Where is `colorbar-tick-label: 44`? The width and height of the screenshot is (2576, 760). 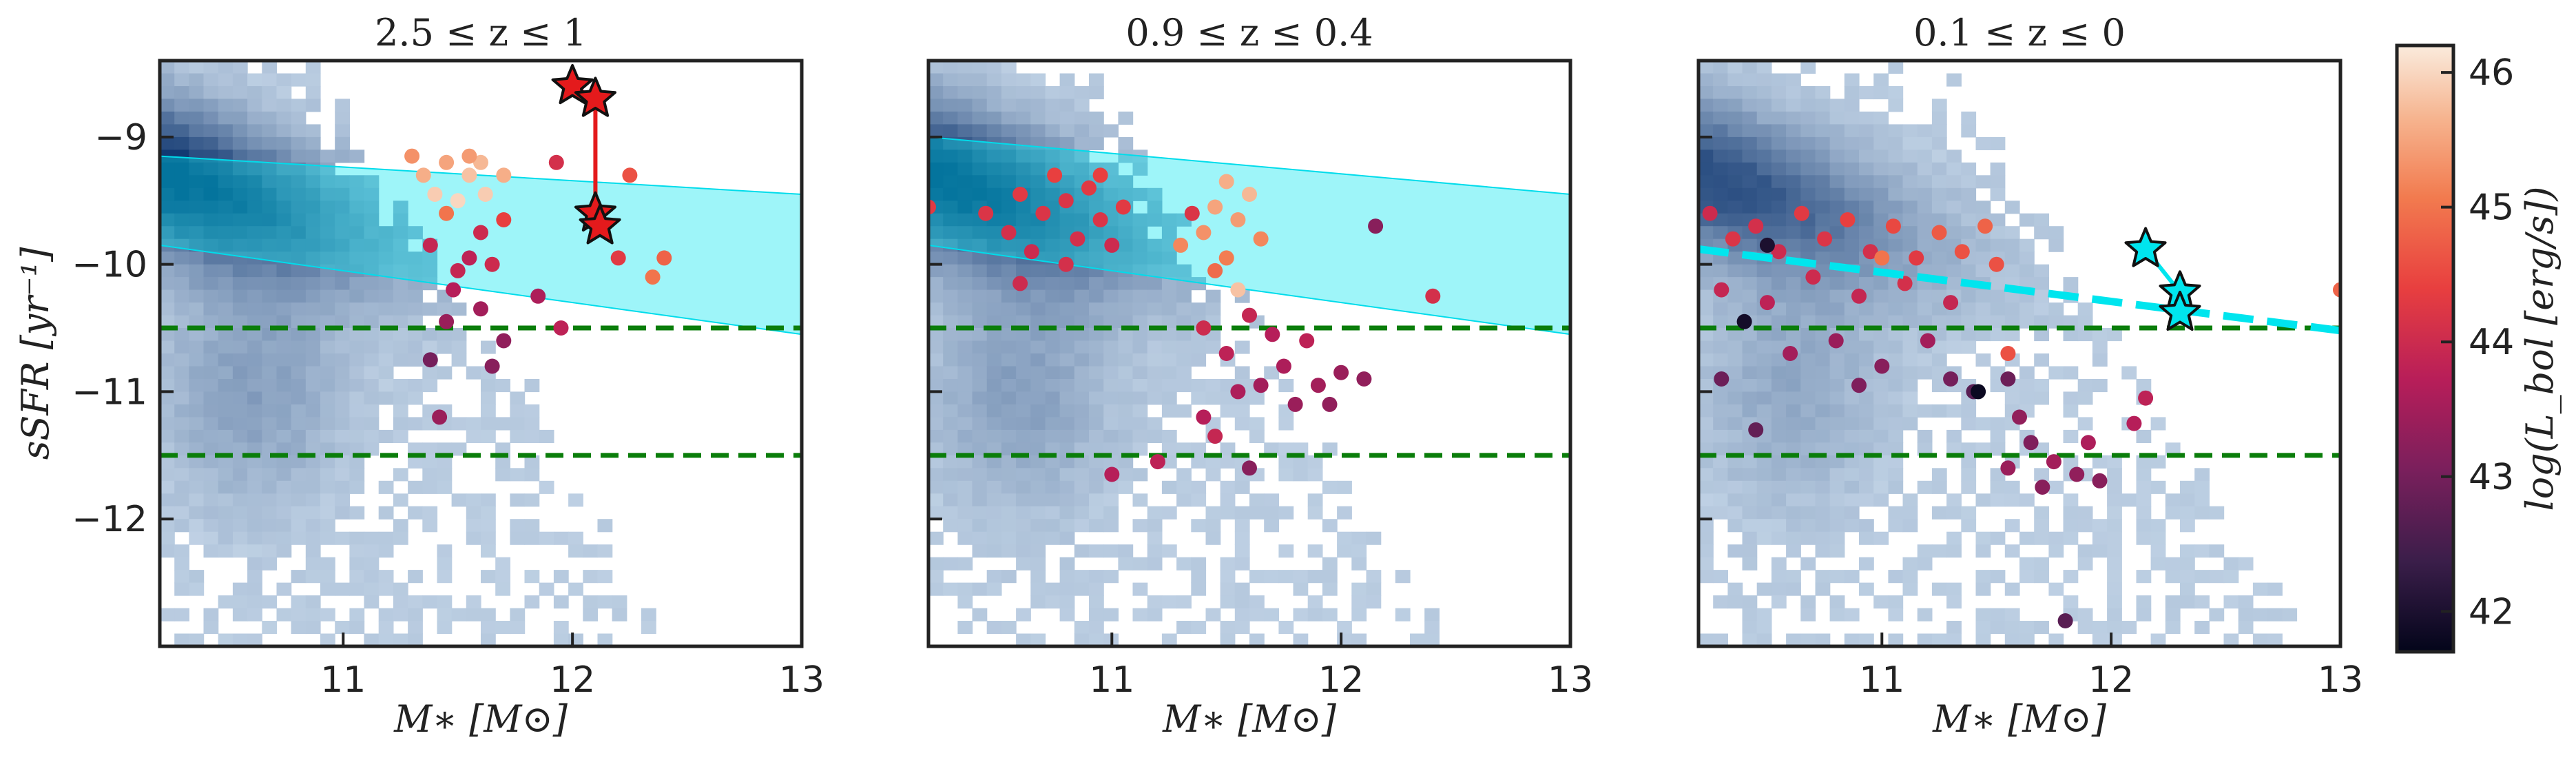
colorbar-tick-label: 44 is located at coordinates (2491, 342).